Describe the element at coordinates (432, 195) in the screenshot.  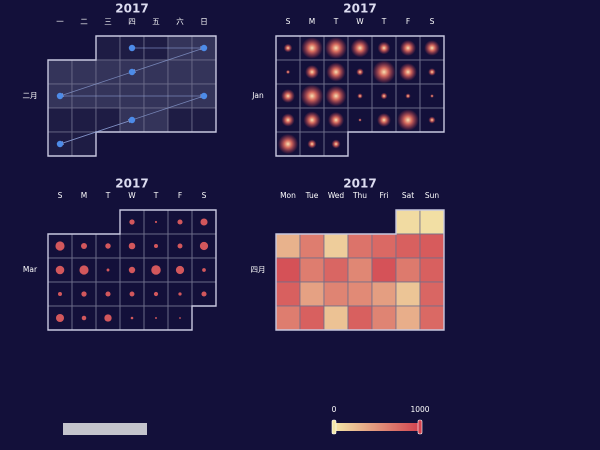
I see `day-of-week-label: Sun` at that location.